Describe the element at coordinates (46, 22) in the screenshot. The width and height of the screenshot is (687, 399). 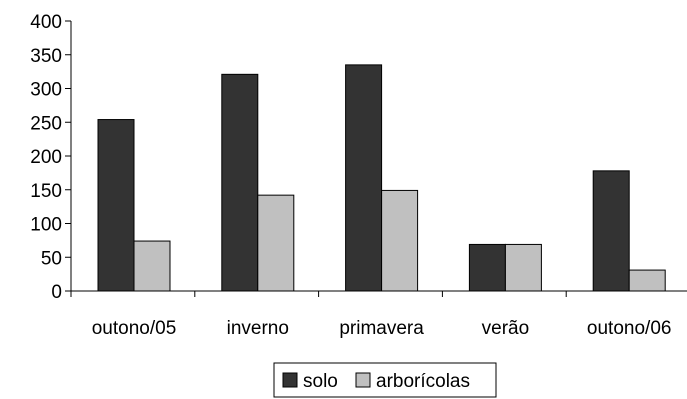
I see `y-tick-label-400: 400` at that location.